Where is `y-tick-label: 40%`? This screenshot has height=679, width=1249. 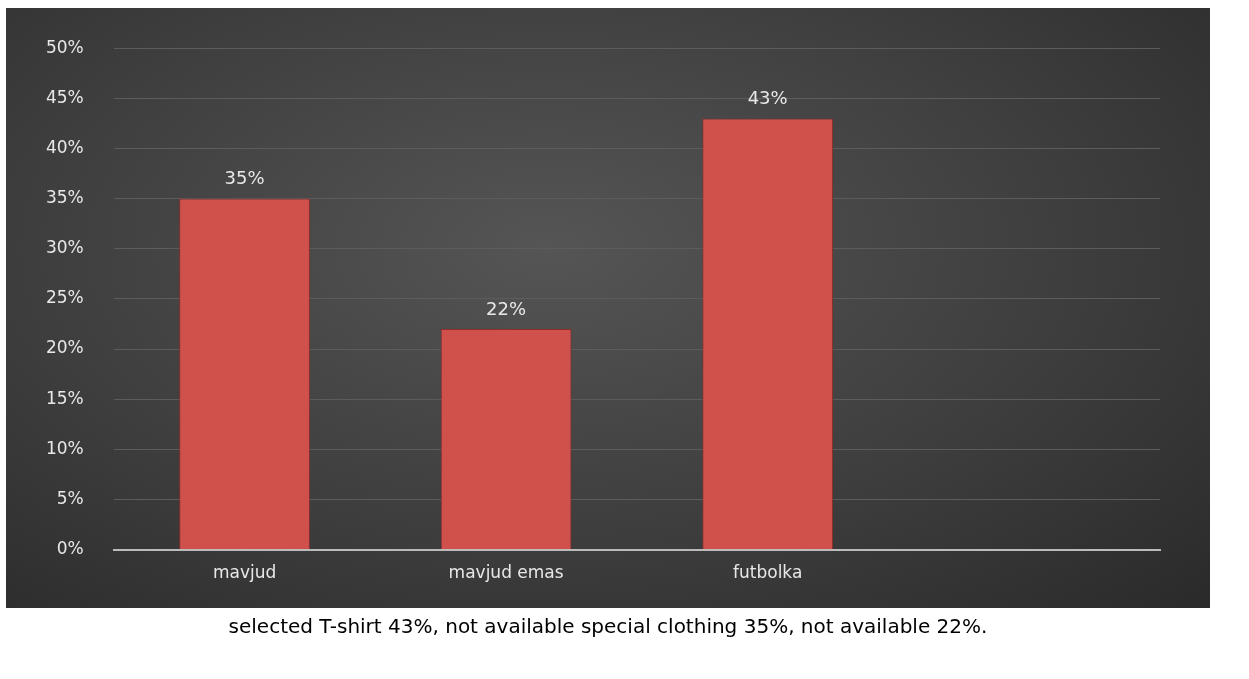
y-tick-label: 40% is located at coordinates (64, 146).